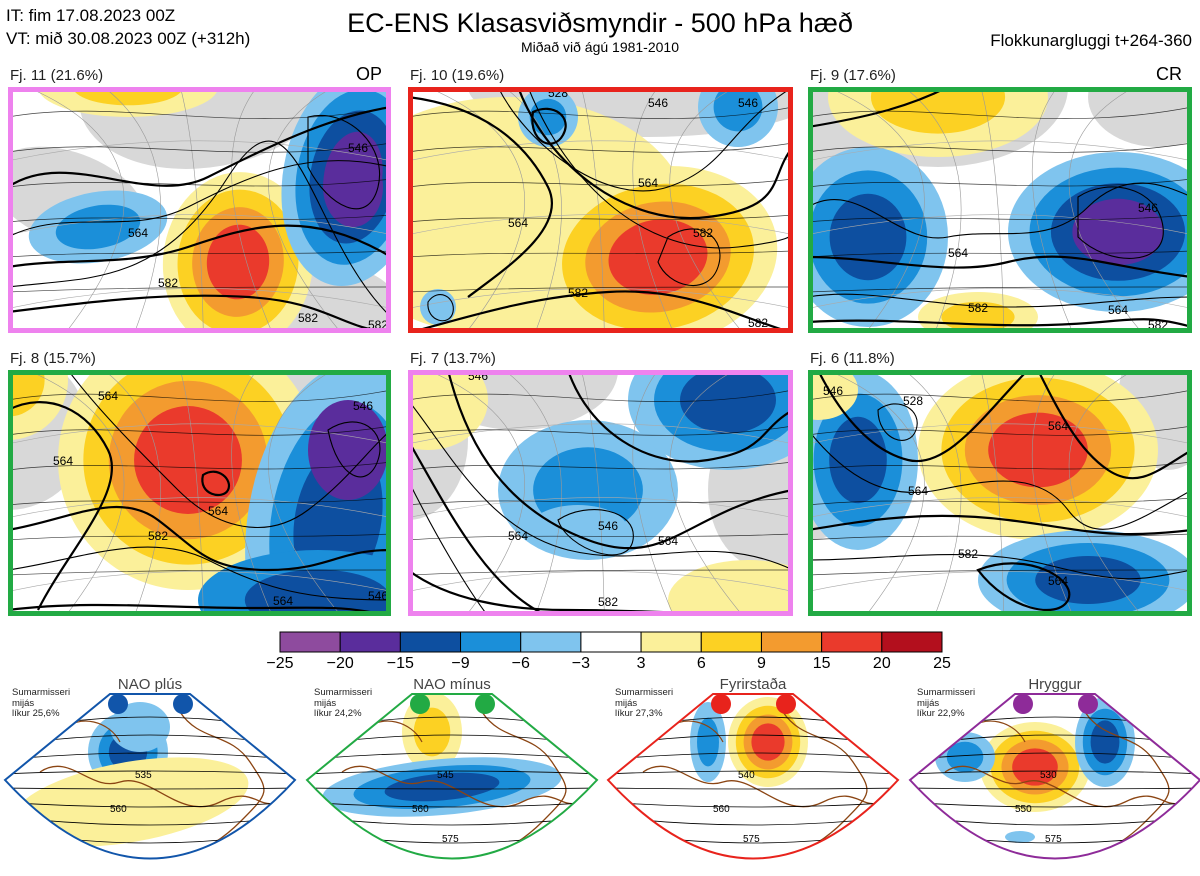  I want to click on regime-contour-label: 545, so click(445, 775).